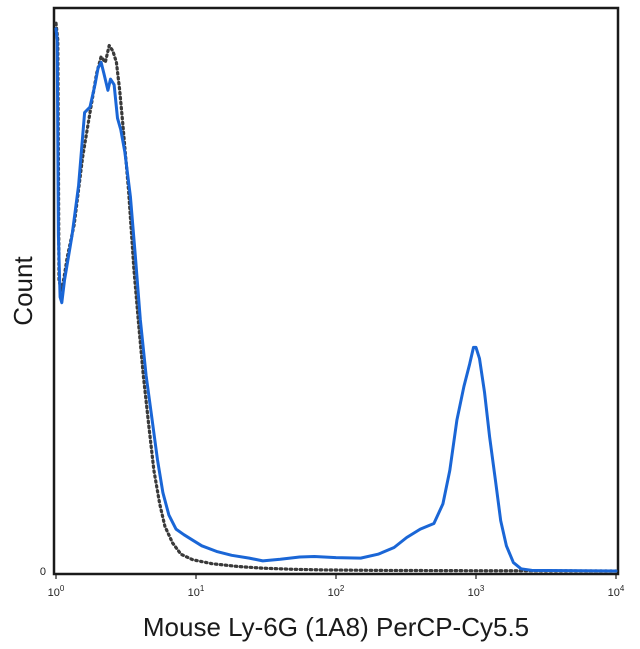 The image size is (640, 649). Describe the element at coordinates (476, 591) in the screenshot. I see `x-tick-label: 10³` at that location.